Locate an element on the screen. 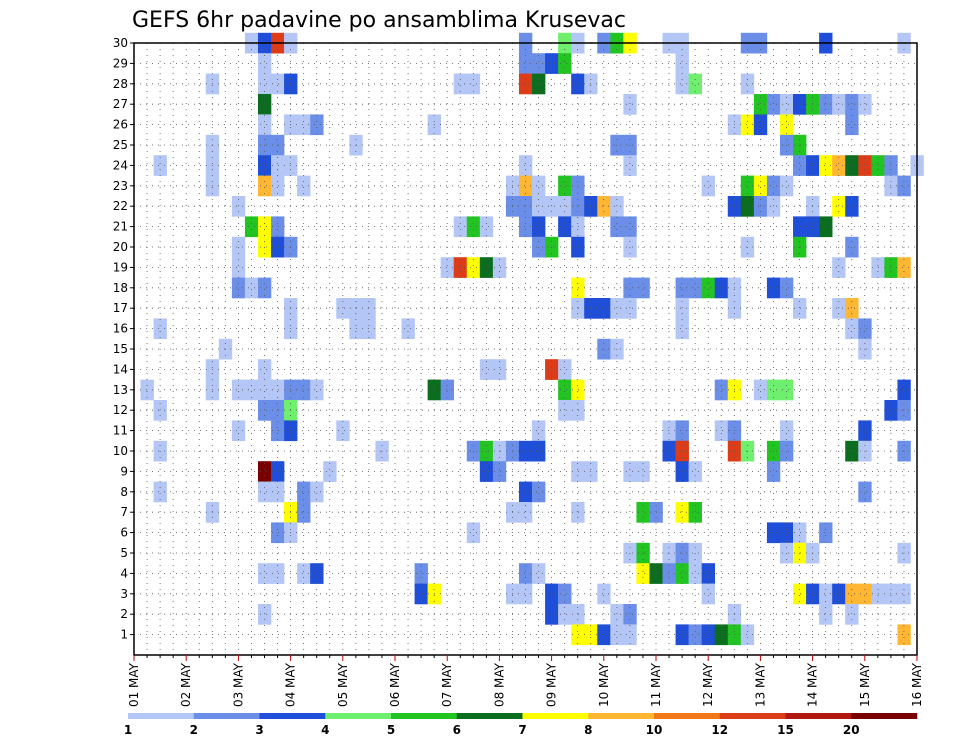  y-tick-label: 5 is located at coordinates (124, 553).